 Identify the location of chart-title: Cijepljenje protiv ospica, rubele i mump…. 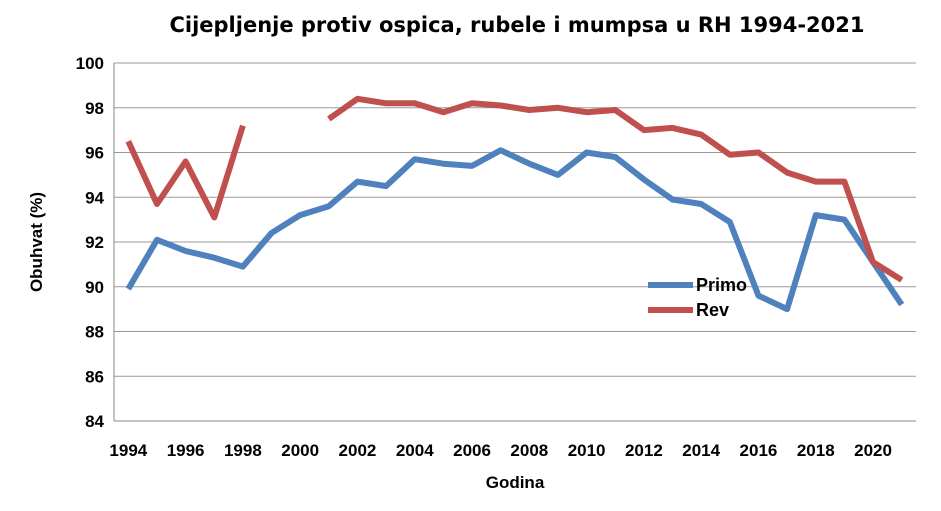
(516, 25).